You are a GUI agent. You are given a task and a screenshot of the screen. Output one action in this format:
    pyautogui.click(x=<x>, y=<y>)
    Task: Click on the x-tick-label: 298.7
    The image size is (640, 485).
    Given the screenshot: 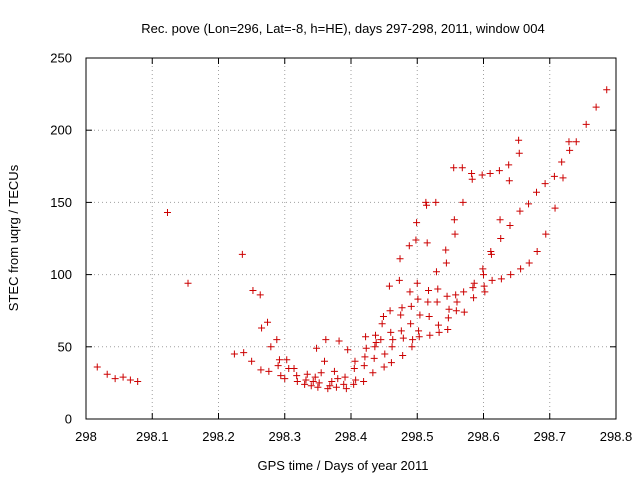 What is the action you would take?
    pyautogui.click(x=549, y=436)
    